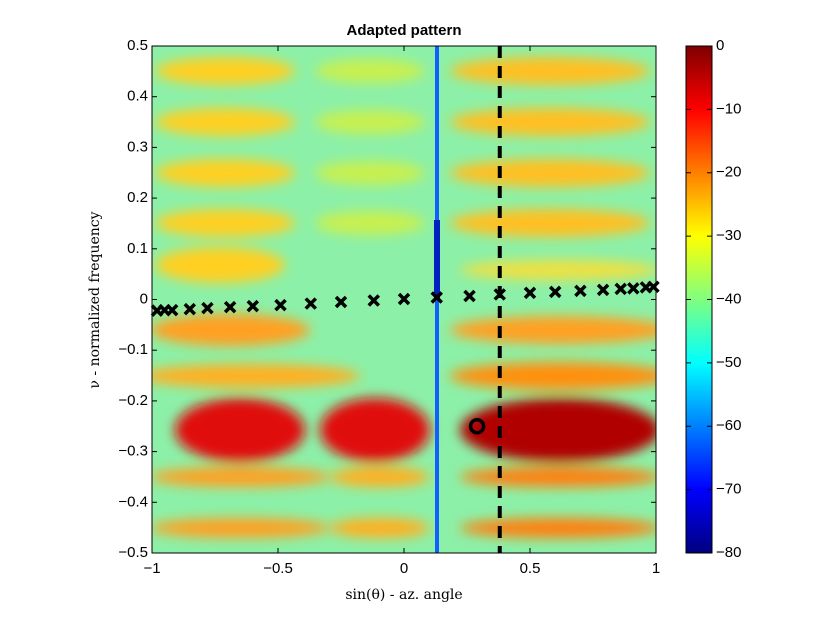 Image resolution: width=830 pixels, height=628 pixels. Describe the element at coordinates (656, 568) in the screenshot. I see `x-tick-label: 1` at that location.